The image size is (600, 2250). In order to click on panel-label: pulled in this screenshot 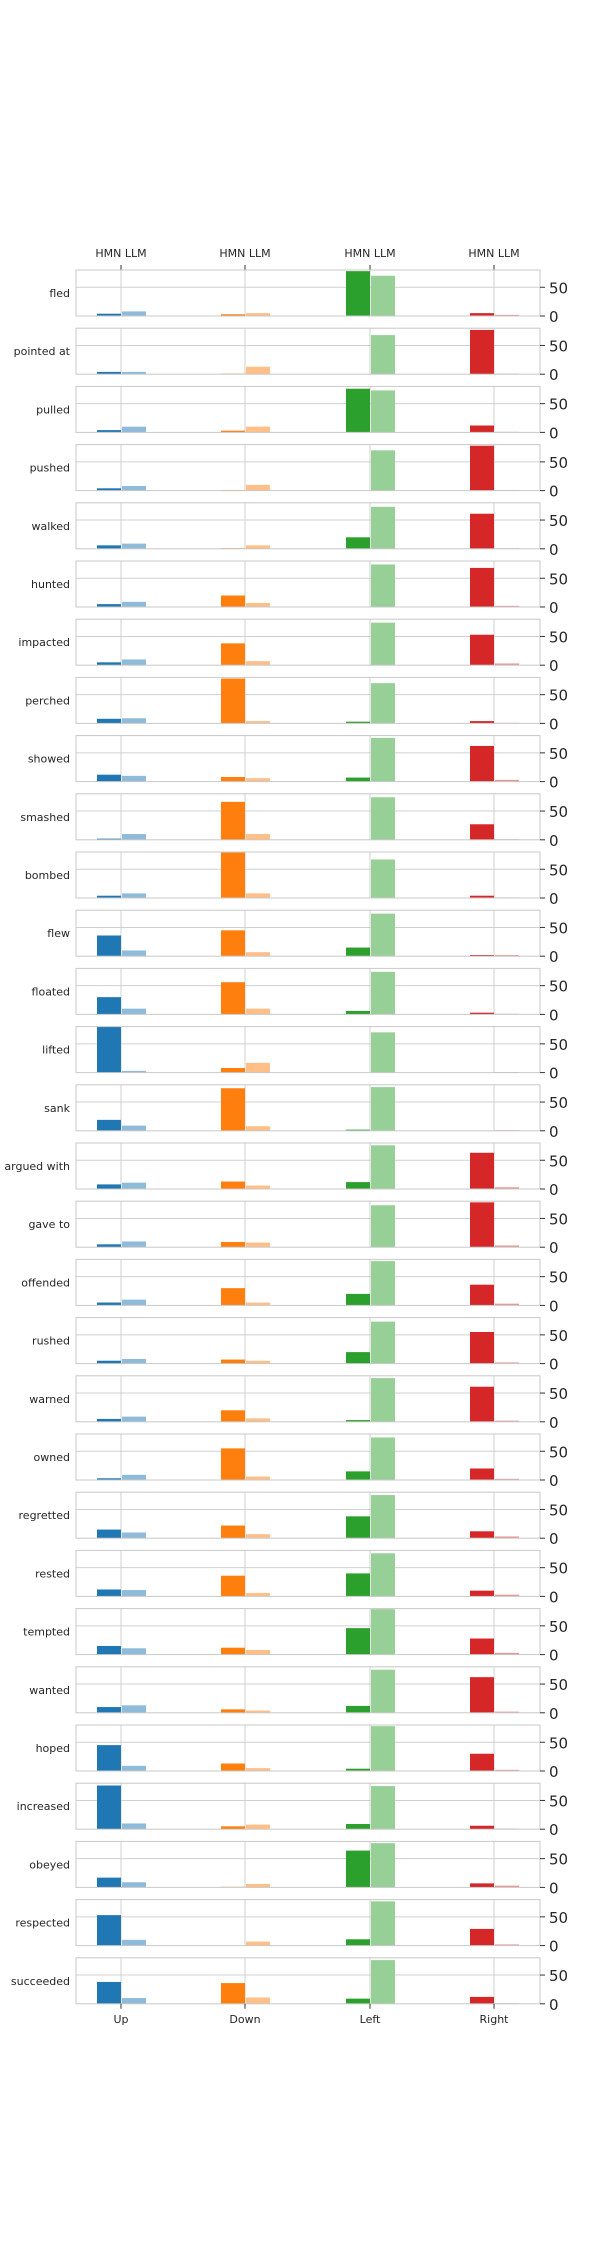, I will do `click(53, 409)`.